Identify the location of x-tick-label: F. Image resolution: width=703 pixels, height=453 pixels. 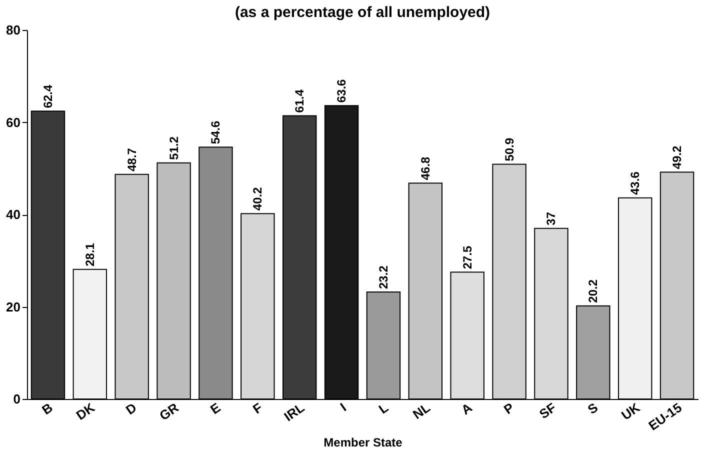
(258, 408).